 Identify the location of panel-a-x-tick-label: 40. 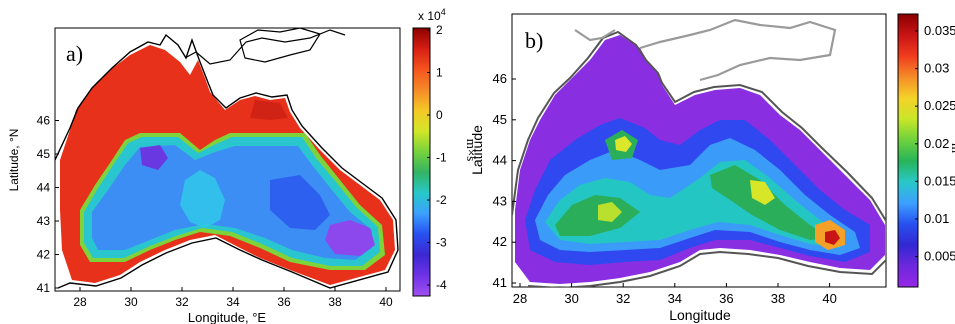
(386, 302).